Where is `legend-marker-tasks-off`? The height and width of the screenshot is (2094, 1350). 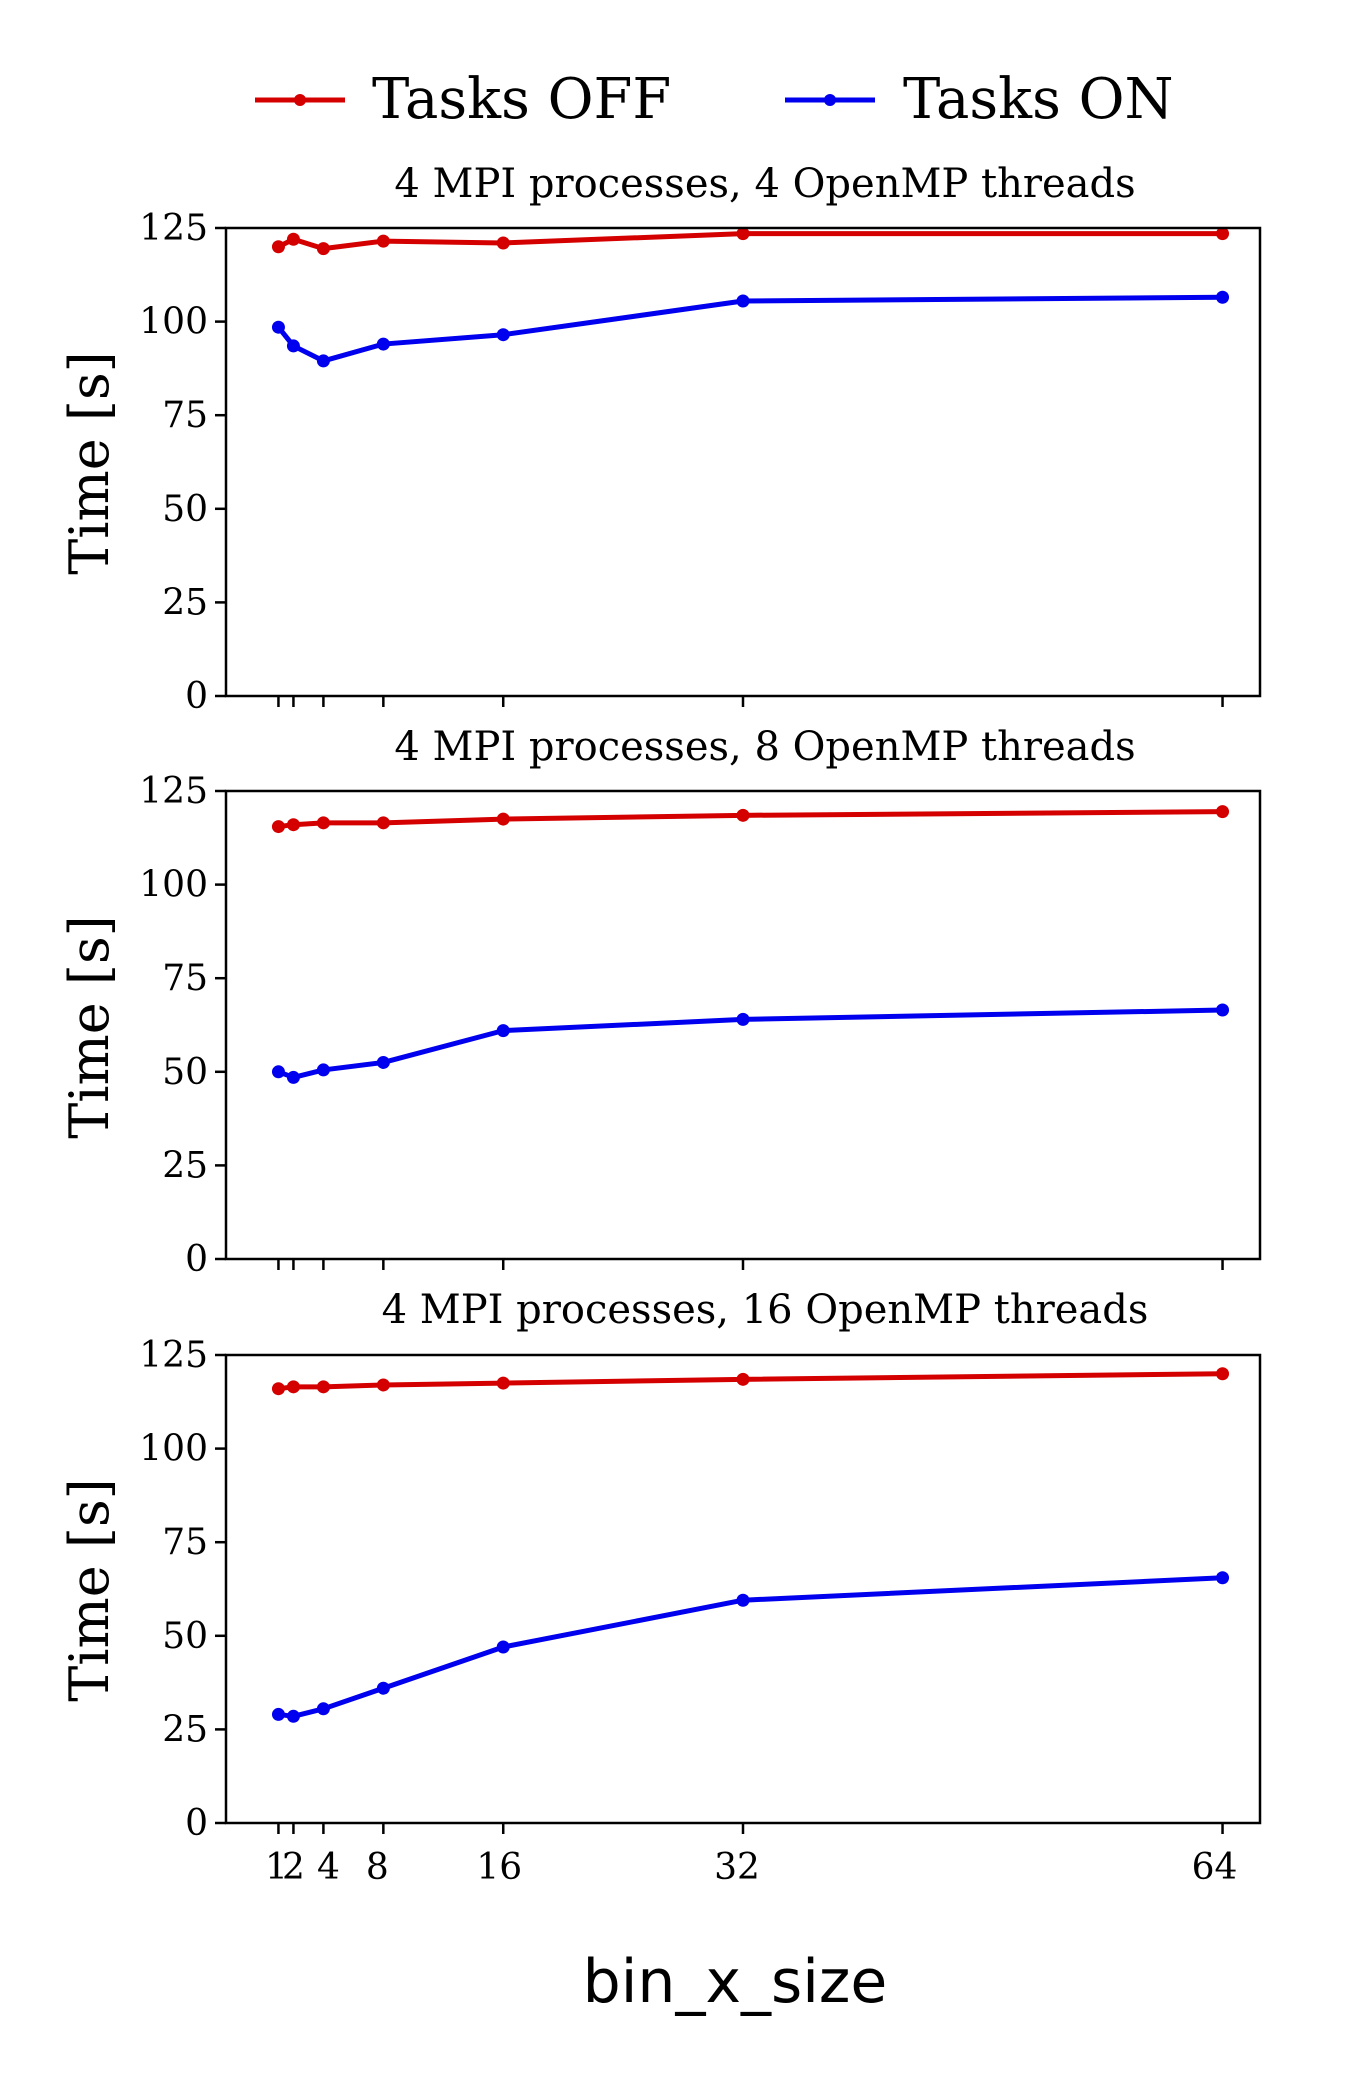
legend-marker-tasks-off is located at coordinates (300, 100).